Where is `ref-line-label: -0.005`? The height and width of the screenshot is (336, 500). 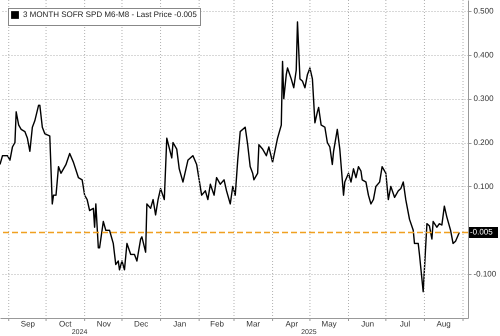 ref-line-label: -0.005 is located at coordinates (482, 231).